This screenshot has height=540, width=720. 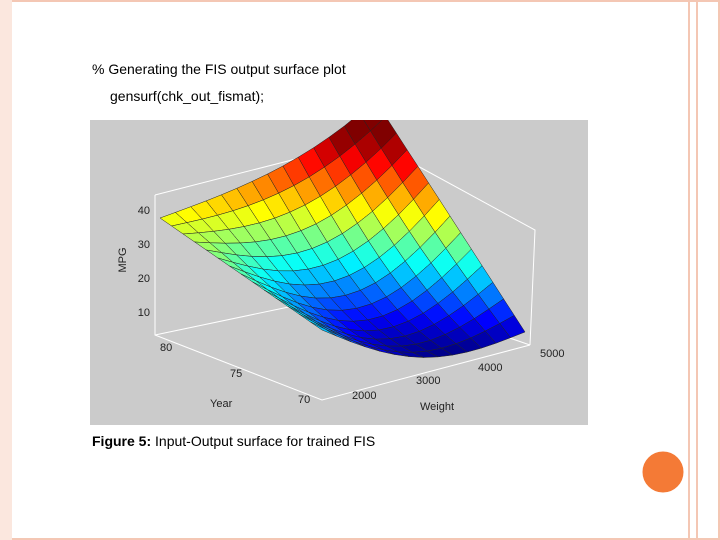 What do you see at coordinates (428, 381) in the screenshot?
I see `weight-tick-label: 3000` at bounding box center [428, 381].